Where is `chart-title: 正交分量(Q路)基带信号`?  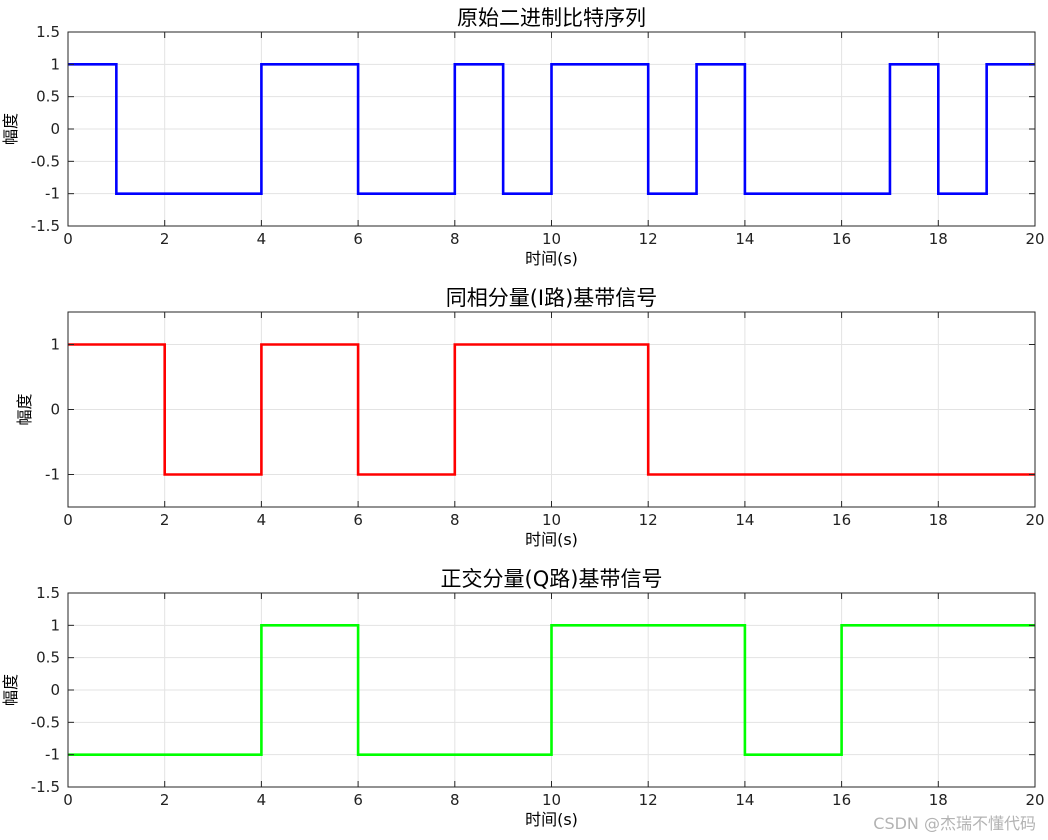
chart-title: 正交分量(Q路)基带信号 is located at coordinates (552, 579).